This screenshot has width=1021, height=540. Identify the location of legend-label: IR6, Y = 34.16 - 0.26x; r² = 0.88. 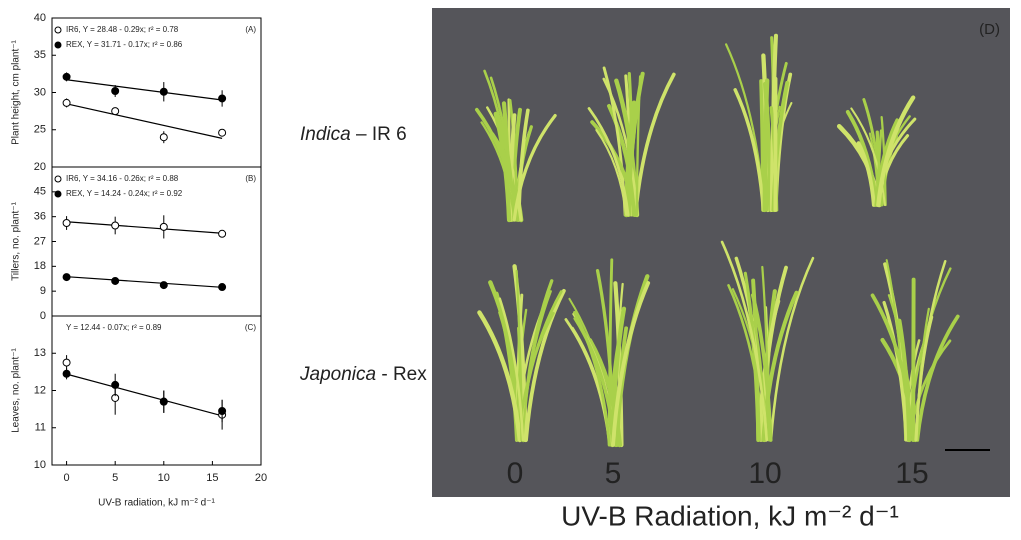
(122, 178).